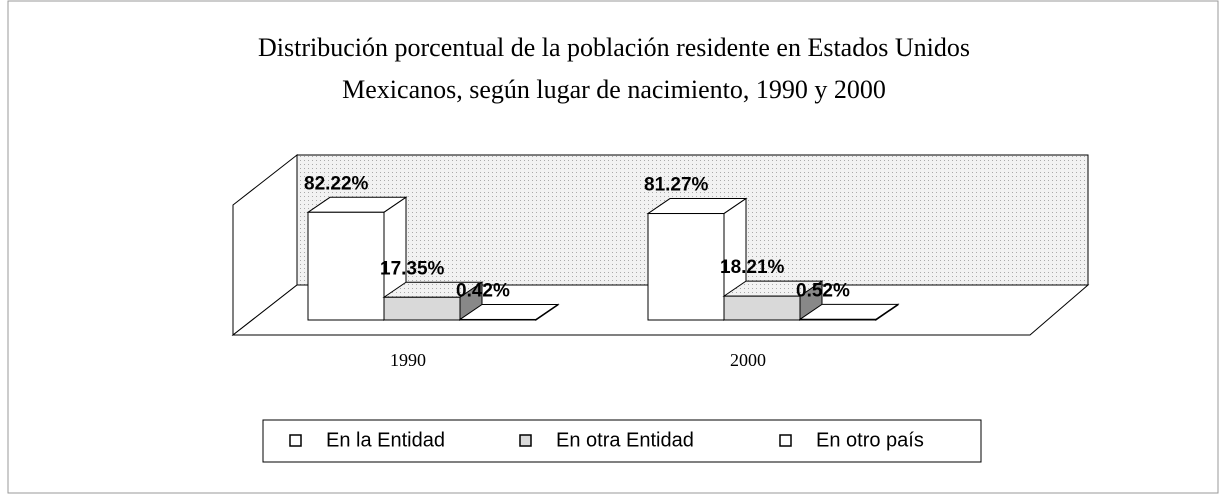 Image resolution: width=1228 pixels, height=494 pixels. What do you see at coordinates (412, 268) in the screenshot?
I see `data-label: 17.35%` at bounding box center [412, 268].